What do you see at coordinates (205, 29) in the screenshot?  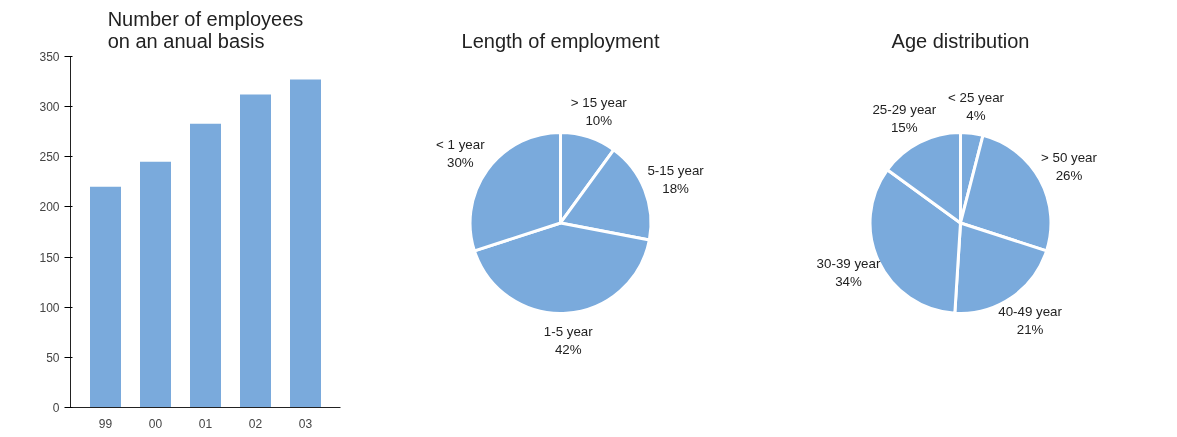 I see `chart-title: Number of employees on an anual basis` at bounding box center [205, 29].